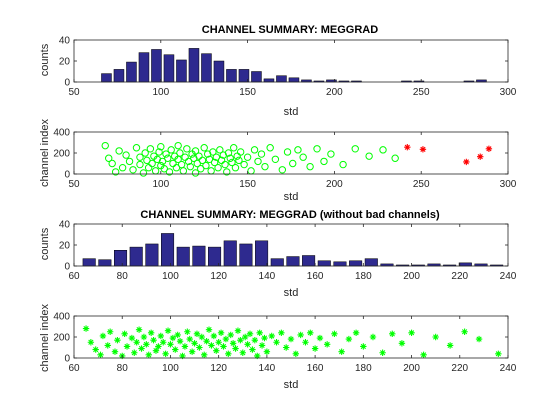 Image resolution: width=560 pixels, height=420 pixels. Describe the element at coordinates (74, 276) in the screenshot. I see `x-tick-label: 60` at that location.